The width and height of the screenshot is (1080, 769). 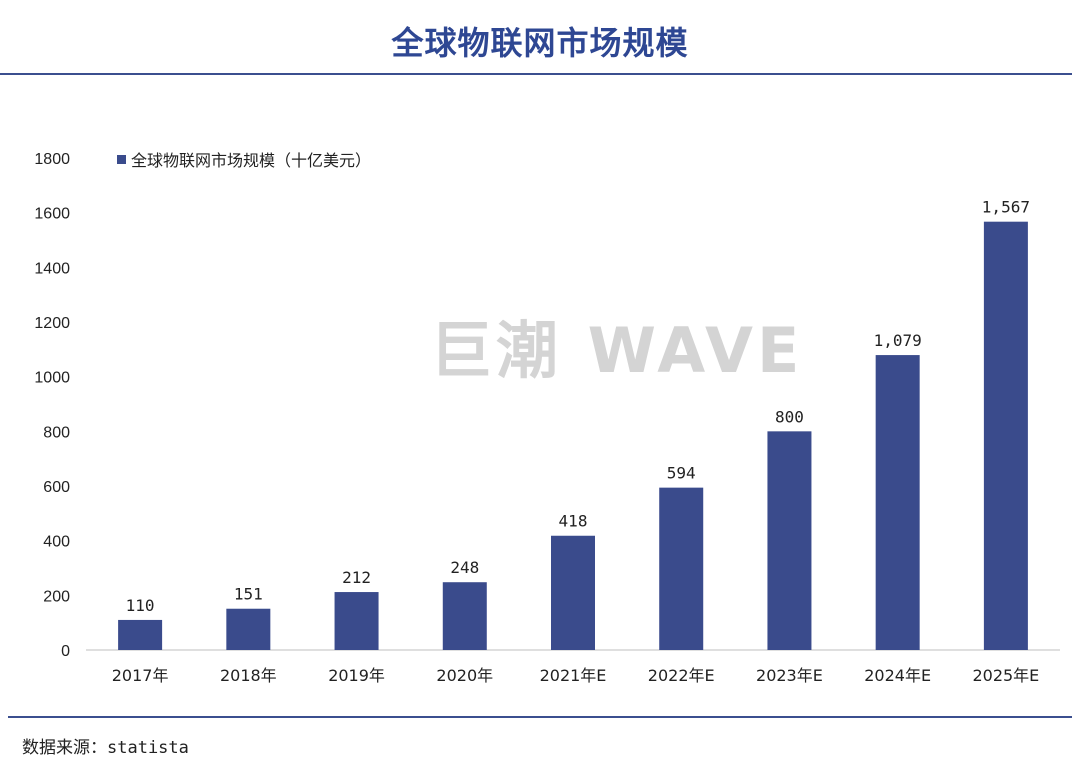 I want to click on y-tick-label: 1800, so click(x=52, y=159).